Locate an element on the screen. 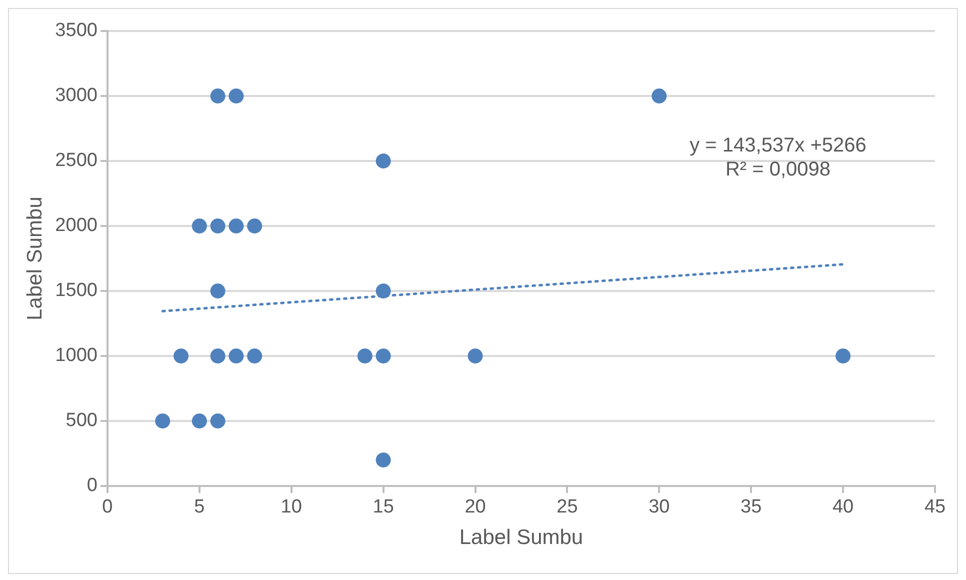  x-tick-label: 0 is located at coordinates (107, 507).